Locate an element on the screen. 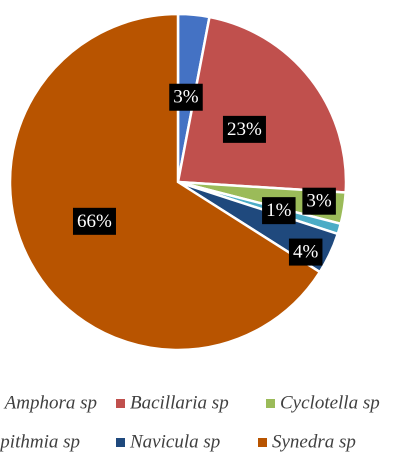 This screenshot has height=454, width=400. data-label: 4% is located at coordinates (305, 252).